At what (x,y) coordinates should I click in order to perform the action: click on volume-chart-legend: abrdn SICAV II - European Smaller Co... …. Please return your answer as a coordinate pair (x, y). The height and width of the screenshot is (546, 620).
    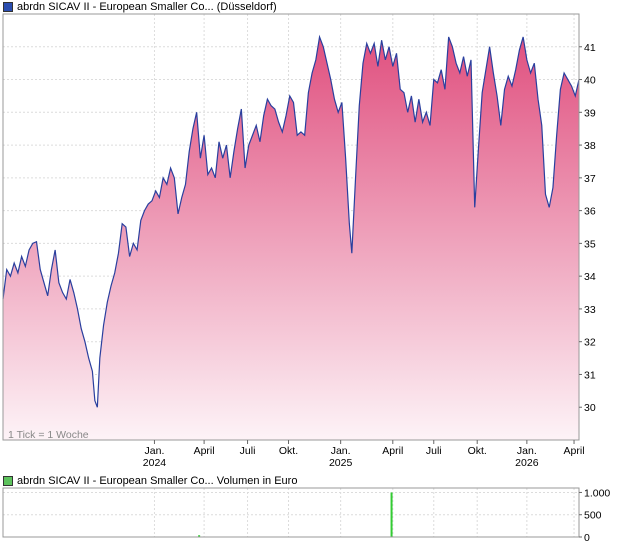
    Looking at the image, I should click on (150, 481).